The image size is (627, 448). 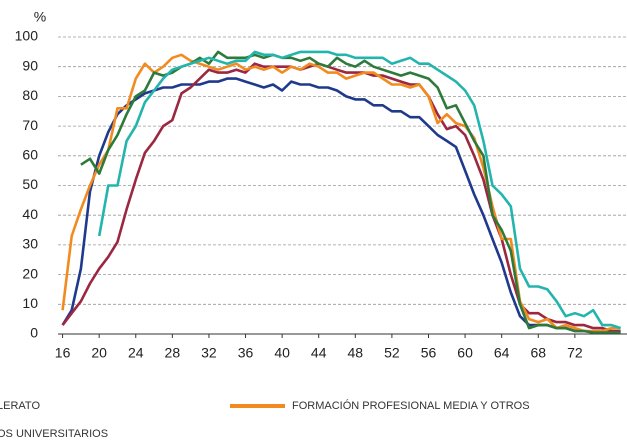 What do you see at coordinates (30, 303) in the screenshot?
I see `y-tick-label: 10` at bounding box center [30, 303].